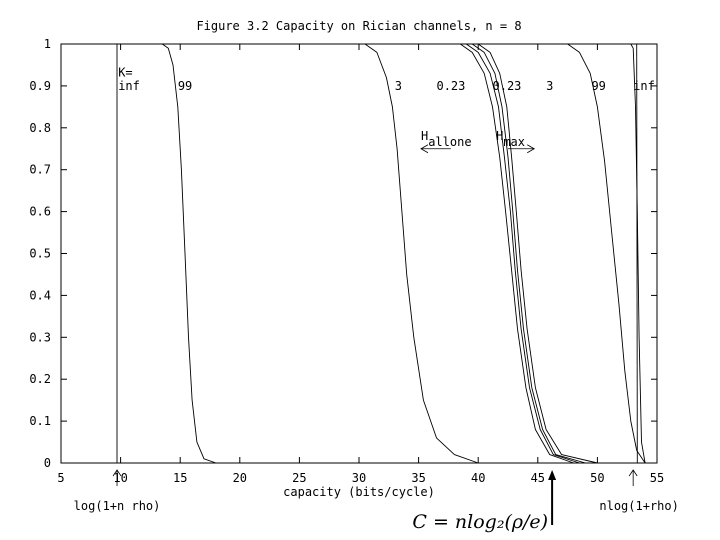 This screenshot has width=720, height=540. What do you see at coordinates (180, 478) in the screenshot?
I see `x-tick-label: 15` at bounding box center [180, 478].